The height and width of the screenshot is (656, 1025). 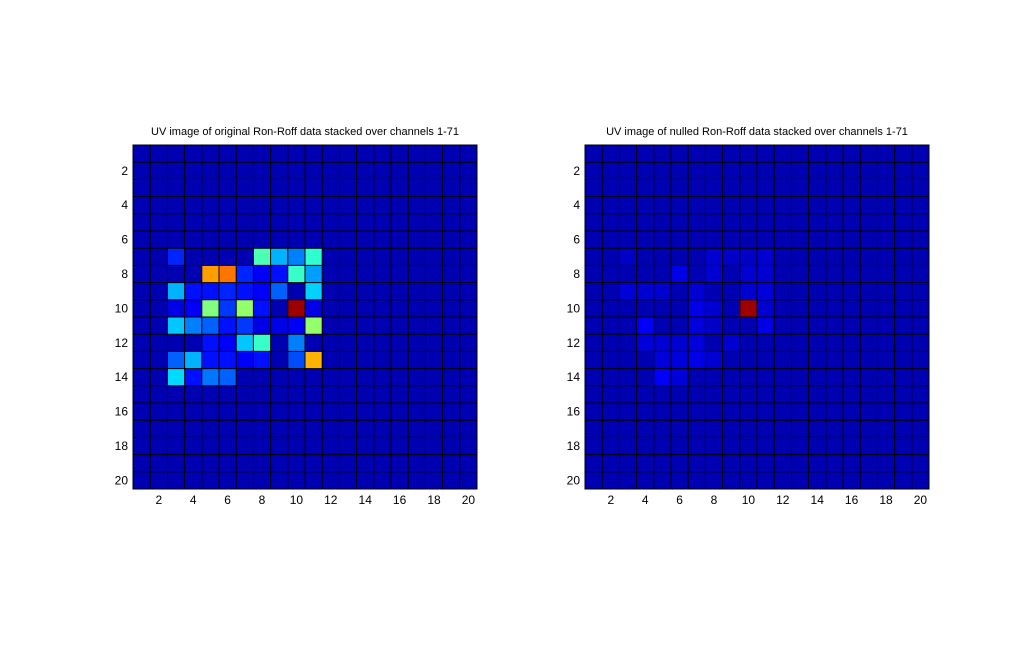 What do you see at coordinates (576, 205) in the screenshot?
I see `y-tick-label: 4` at bounding box center [576, 205].